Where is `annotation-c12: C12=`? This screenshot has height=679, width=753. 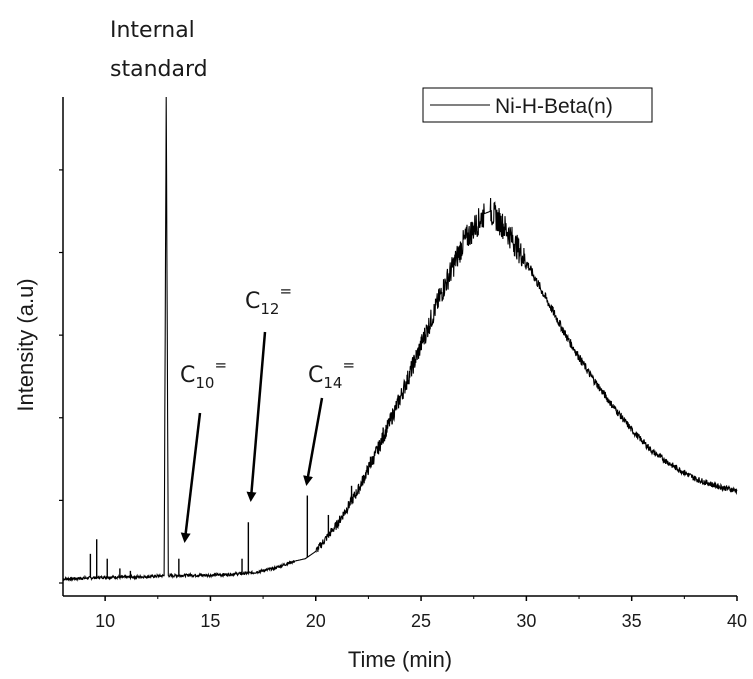
annotation-c12: C12= is located at coordinates (268, 392).